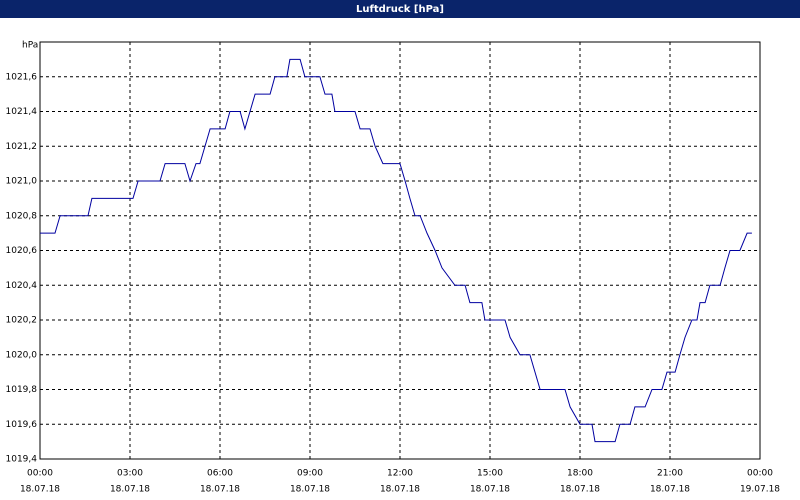 The image size is (800, 500). I want to click on chart-title: Luftdruck [hPa], so click(400, 9).